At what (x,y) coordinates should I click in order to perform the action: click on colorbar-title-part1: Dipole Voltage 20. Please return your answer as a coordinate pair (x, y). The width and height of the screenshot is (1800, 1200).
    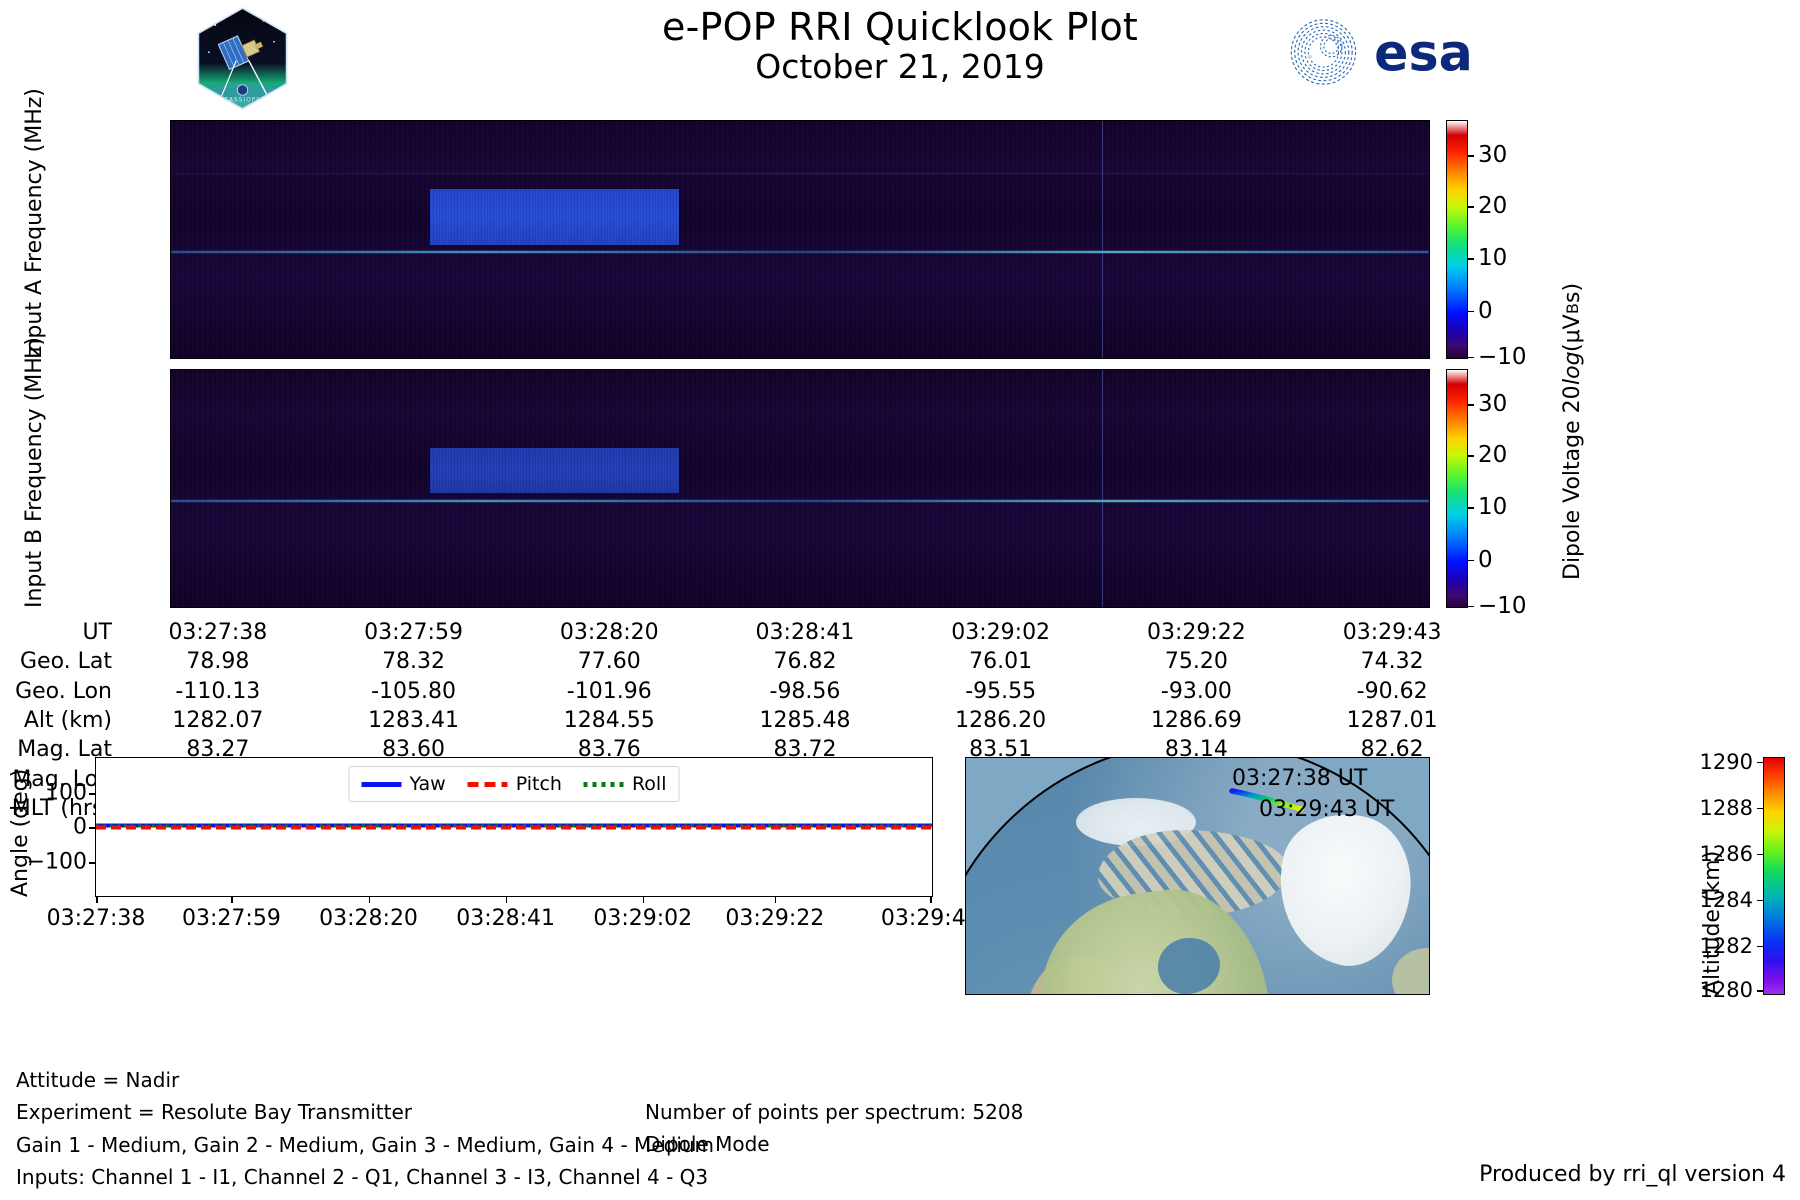
    Looking at the image, I should click on (1572, 482).